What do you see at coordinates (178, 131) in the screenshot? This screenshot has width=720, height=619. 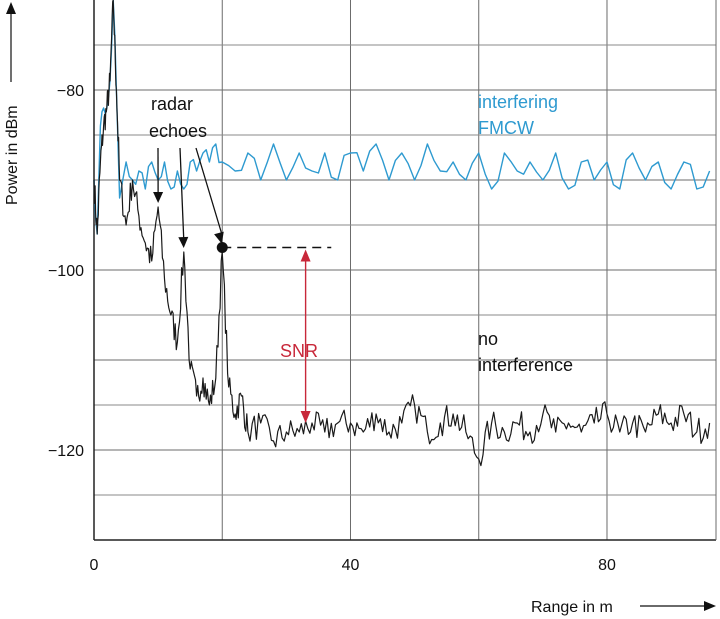 I see `echoes-label-line2: echoes` at bounding box center [178, 131].